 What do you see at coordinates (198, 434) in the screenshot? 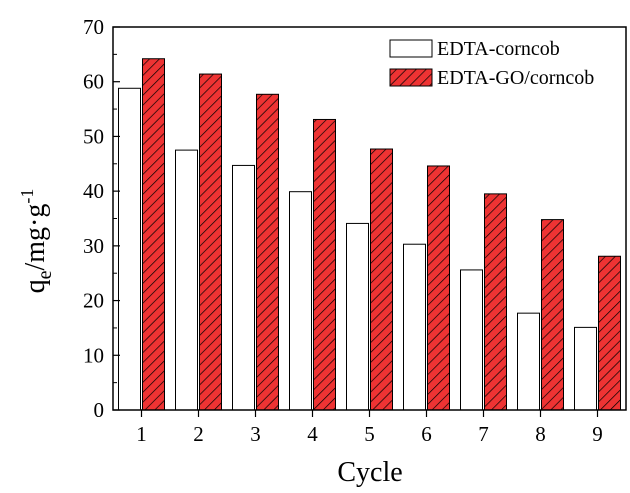
I see `x-tick-label: 2` at bounding box center [198, 434].